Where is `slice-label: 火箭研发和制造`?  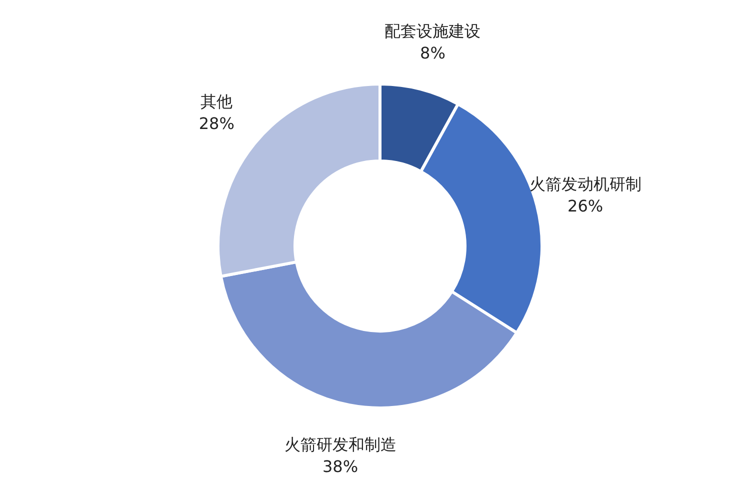 slice-label: 火箭研发和制造 is located at coordinates (340, 444).